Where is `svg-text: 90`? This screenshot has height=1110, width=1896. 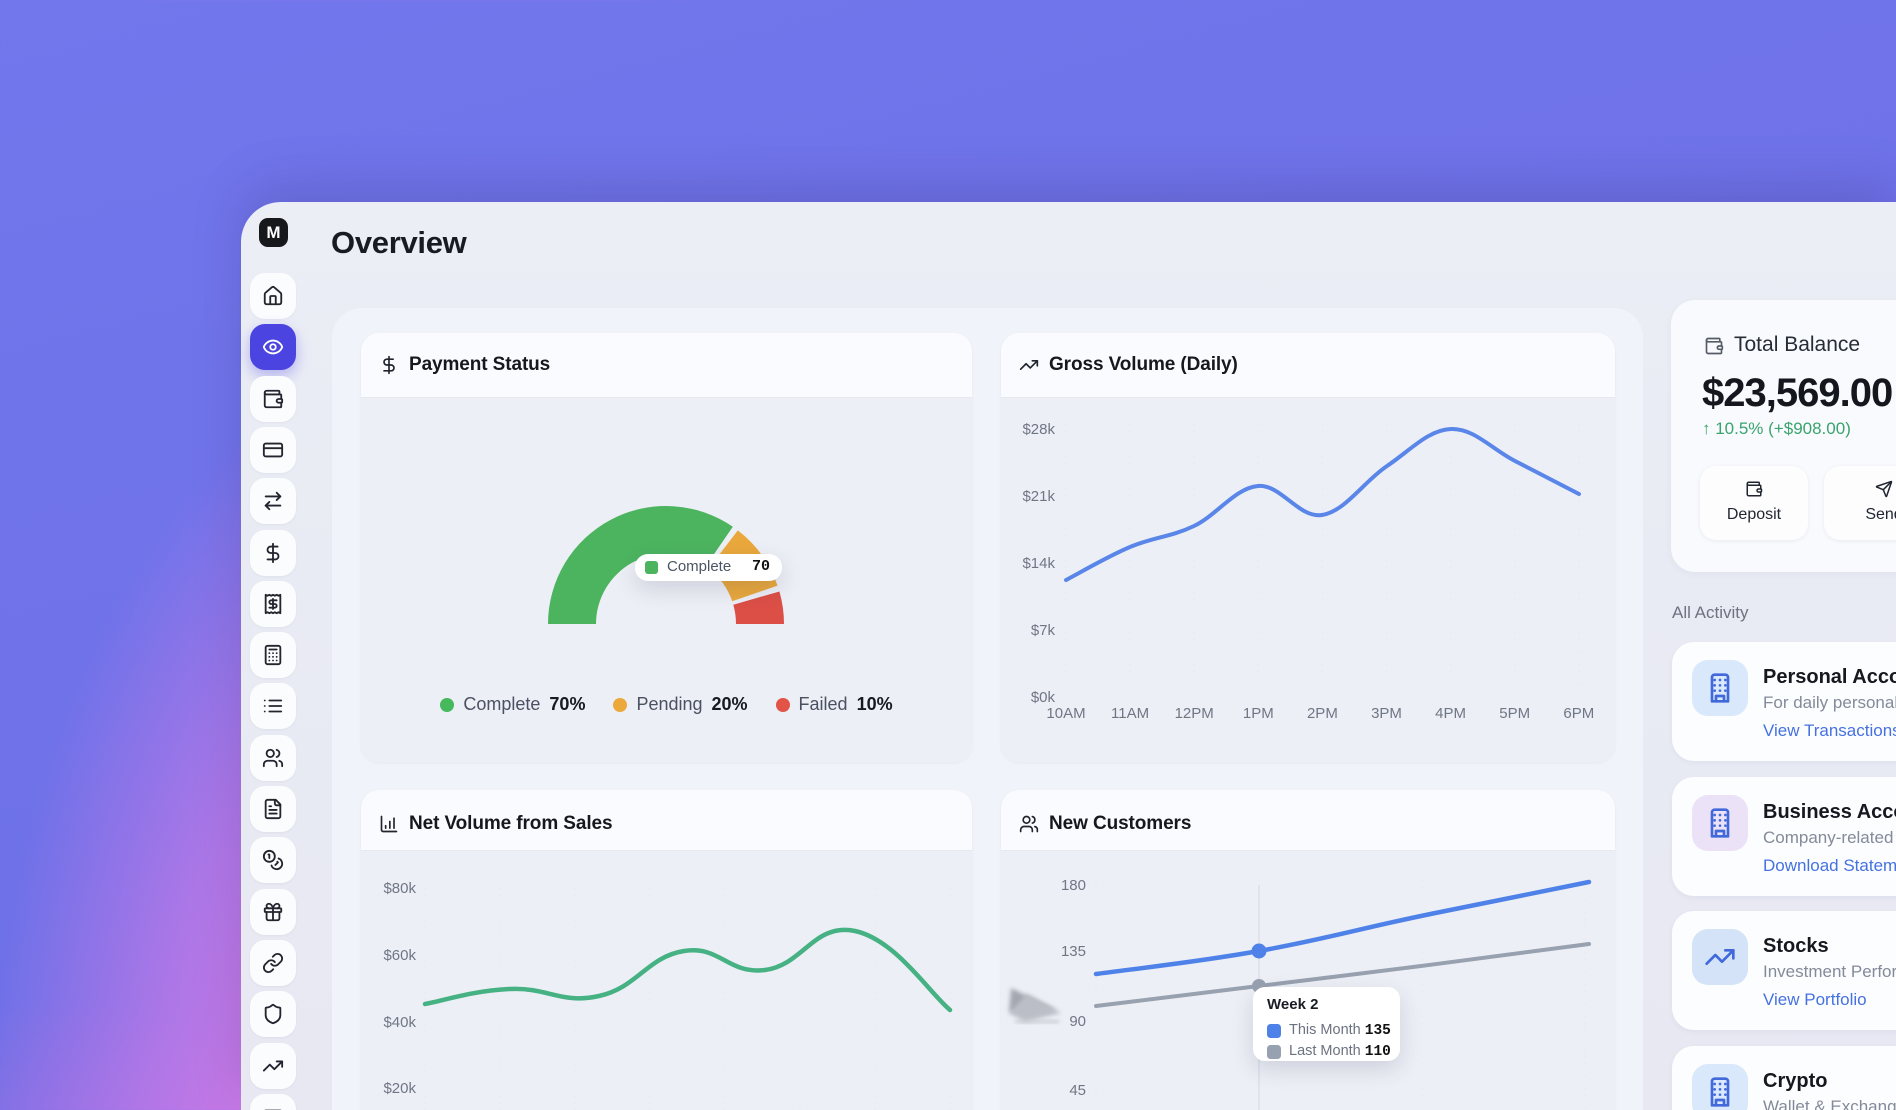
svg-text: 90 is located at coordinates (1077, 1021).